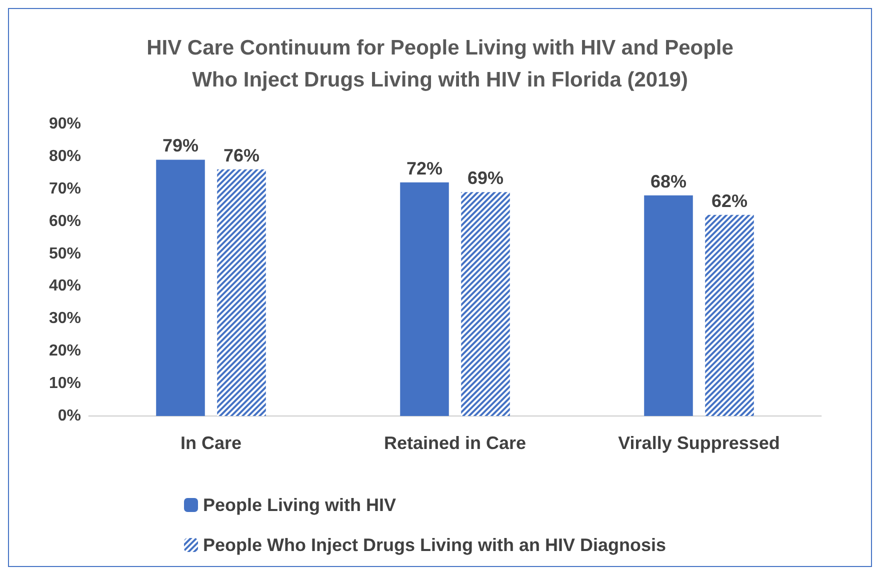  Describe the element at coordinates (64, 319) in the screenshot. I see `y-tick-label: 30%` at that location.